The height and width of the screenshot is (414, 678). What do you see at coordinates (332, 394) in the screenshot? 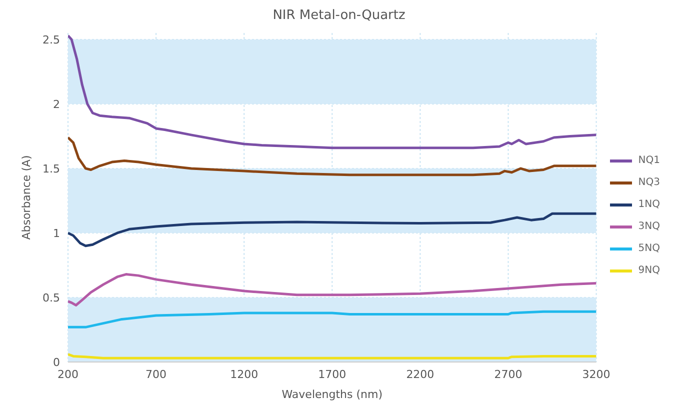
I see `x-axis-title: Wavelengths (nm)` at bounding box center [332, 394].